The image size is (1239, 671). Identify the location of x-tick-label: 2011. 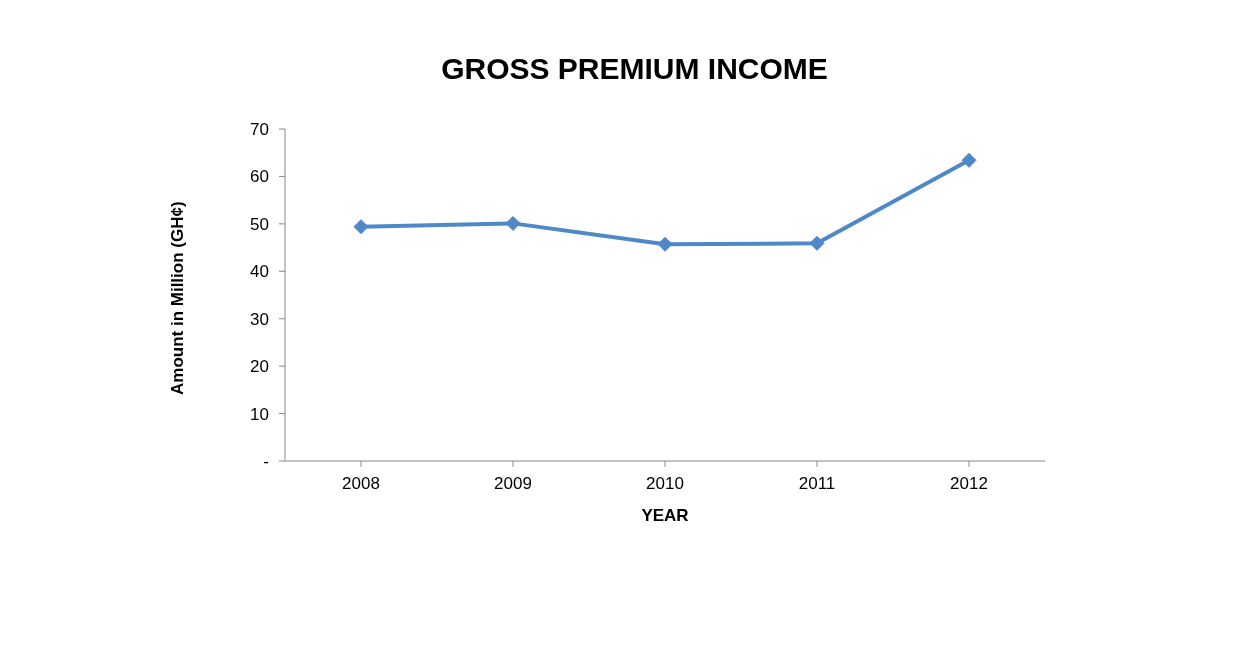
(817, 484).